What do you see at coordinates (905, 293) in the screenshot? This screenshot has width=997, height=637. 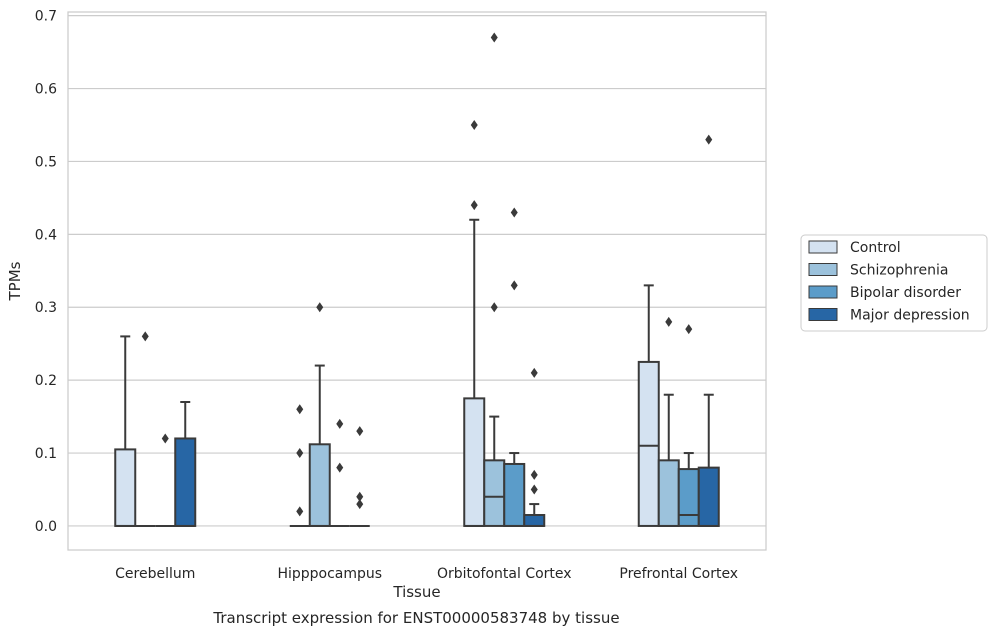 I see `legend-entry-label: Bipolar disorder` at bounding box center [905, 293].